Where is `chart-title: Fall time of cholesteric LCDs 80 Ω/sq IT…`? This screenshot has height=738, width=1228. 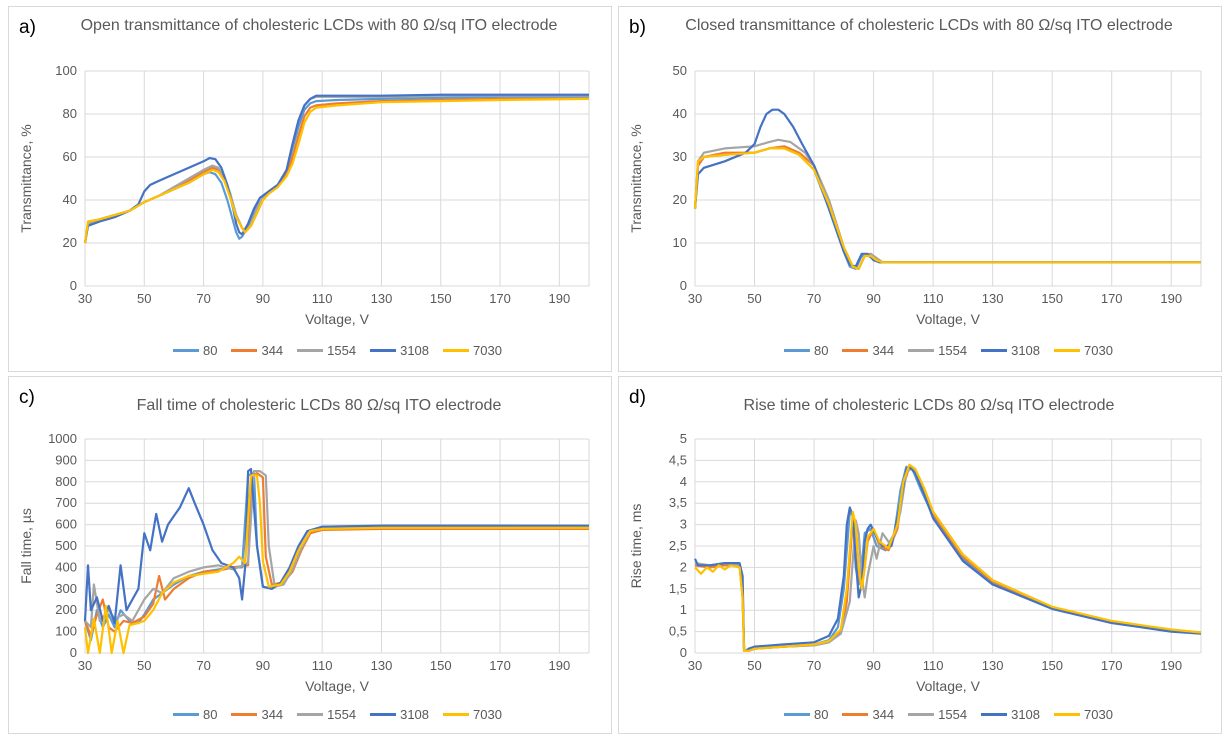
chart-title: Fall time of cholesteric LCDs 80 Ω/sq IT… is located at coordinates (319, 405).